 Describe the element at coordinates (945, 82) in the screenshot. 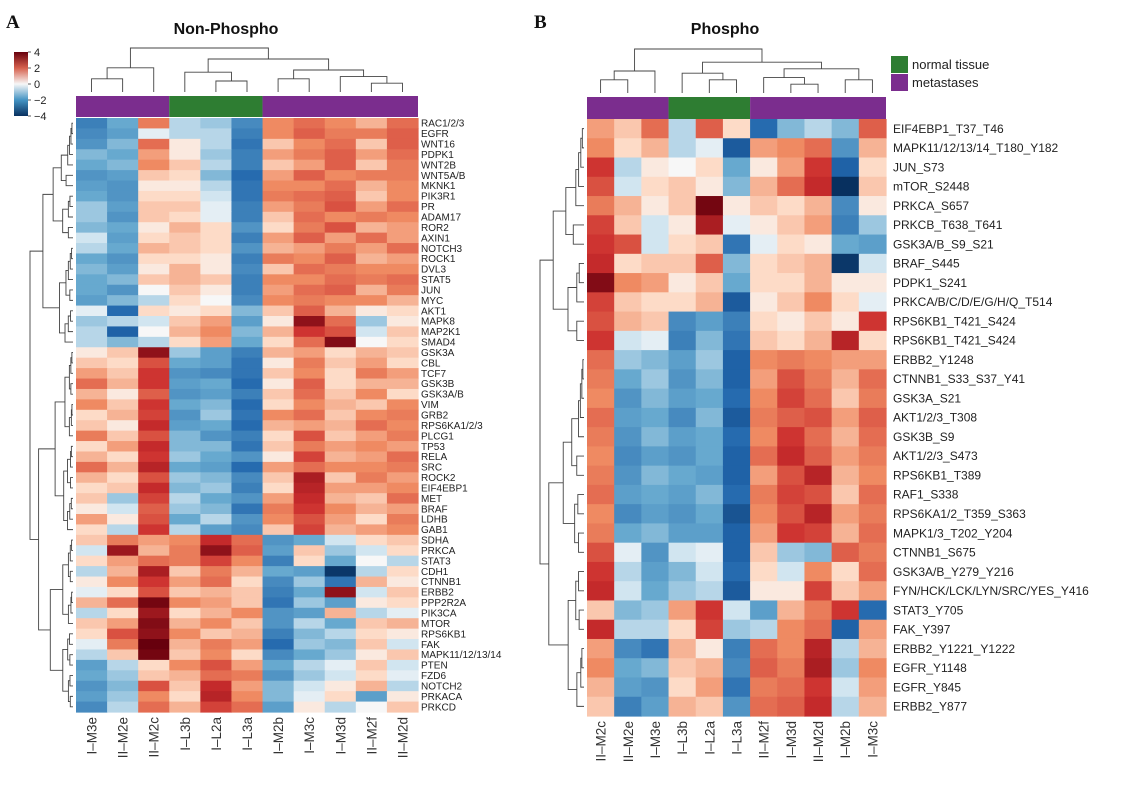

I see `legend-label-metastases: metastases` at that location.